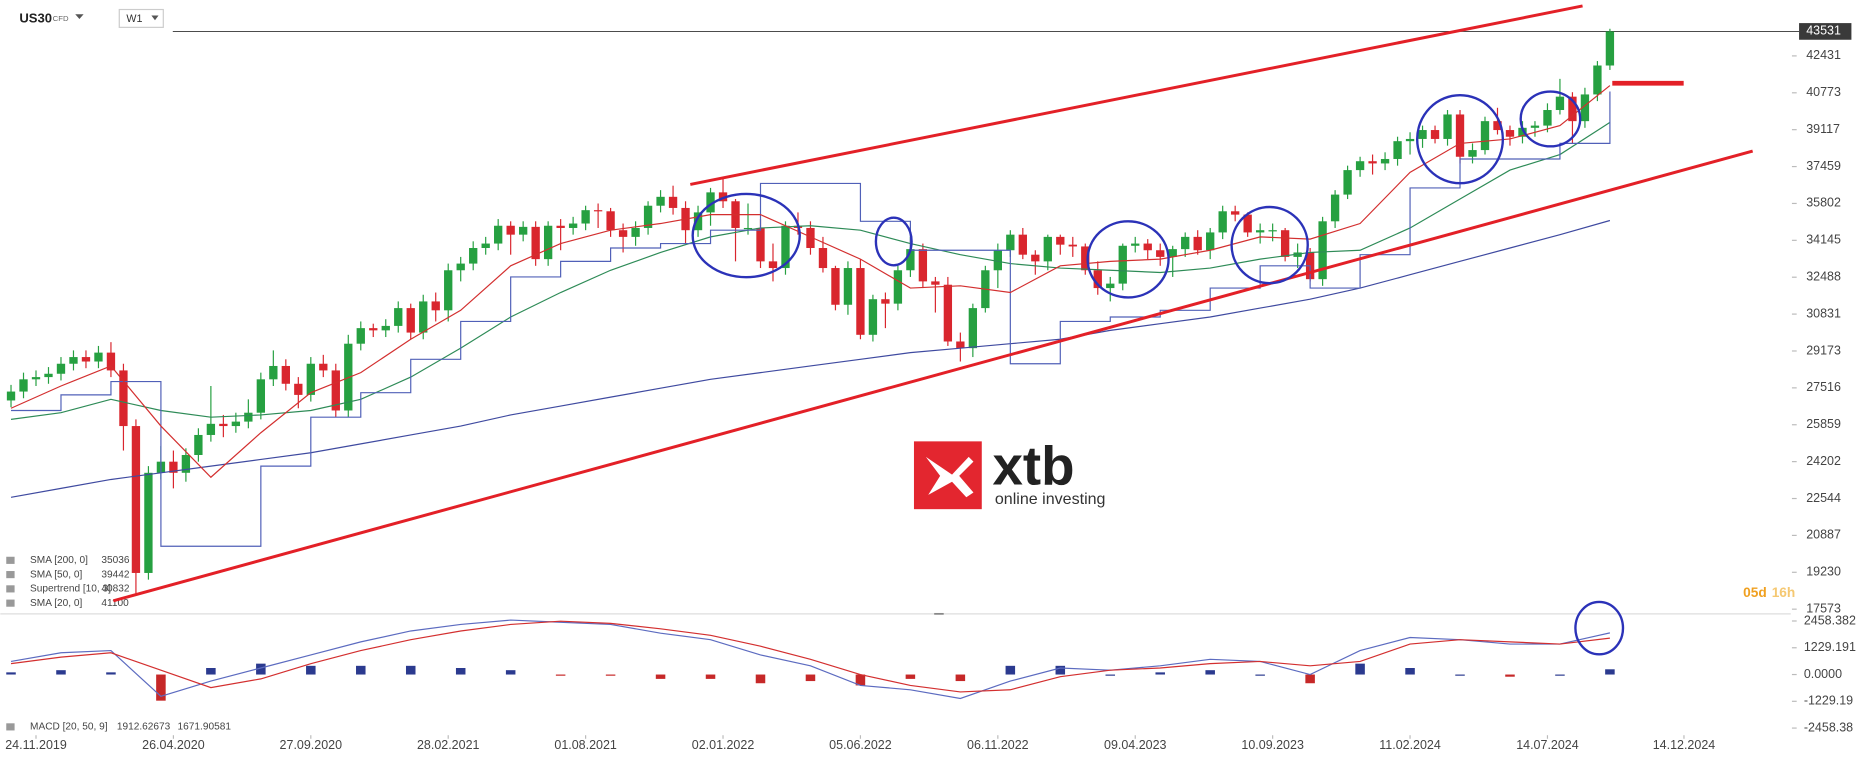 The width and height of the screenshot is (1866, 759). I want to click on legend-name: SMA [50, 0], so click(56, 574).